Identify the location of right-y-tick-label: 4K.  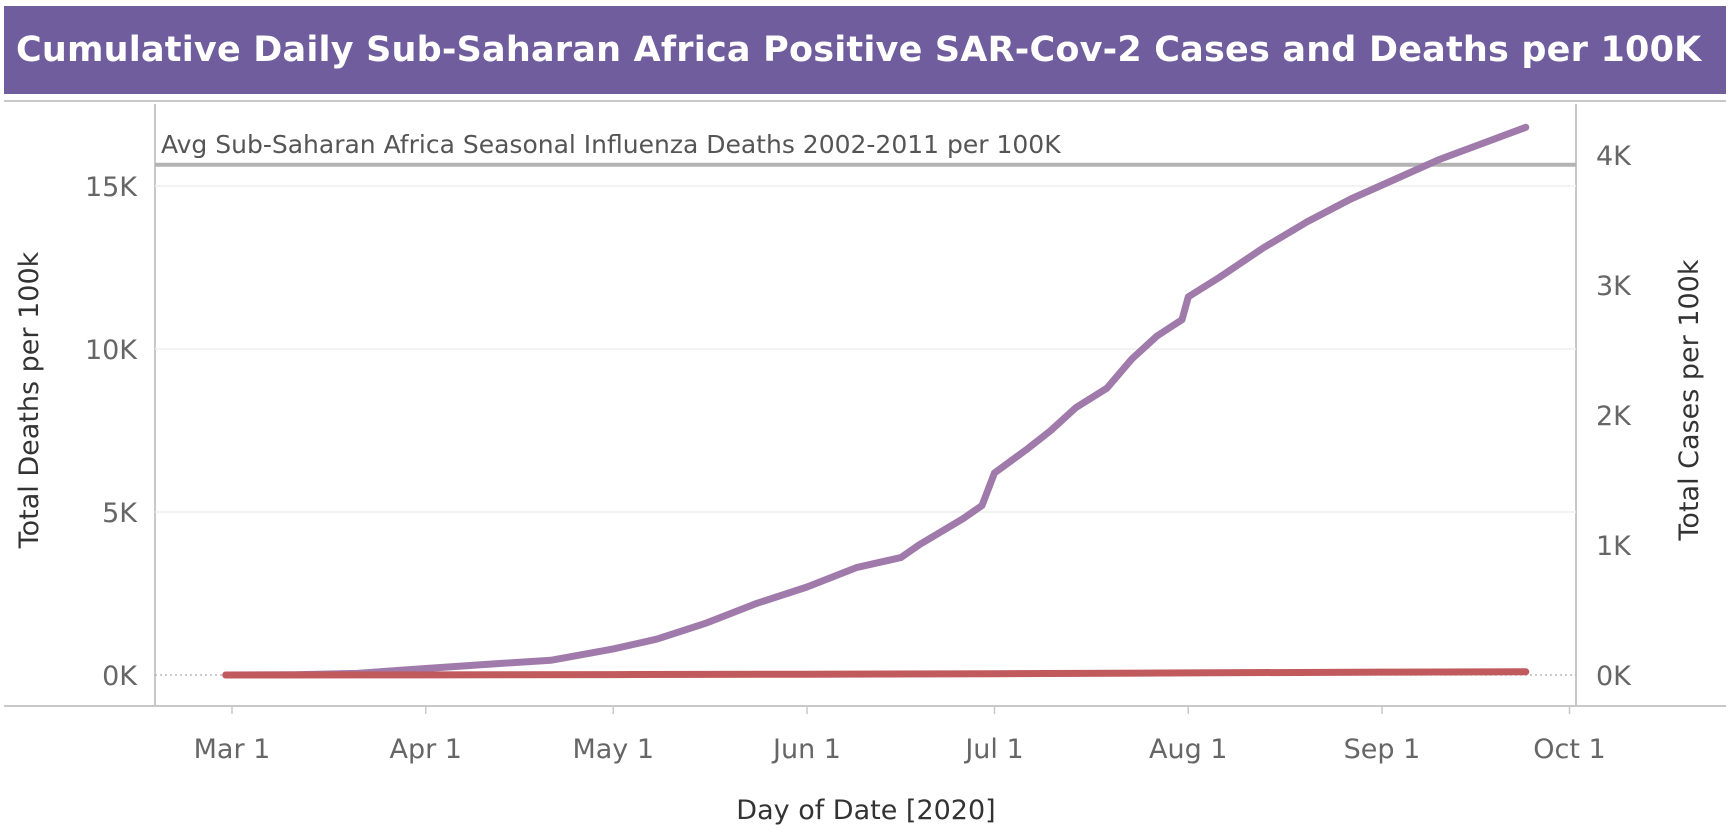
(1614, 156).